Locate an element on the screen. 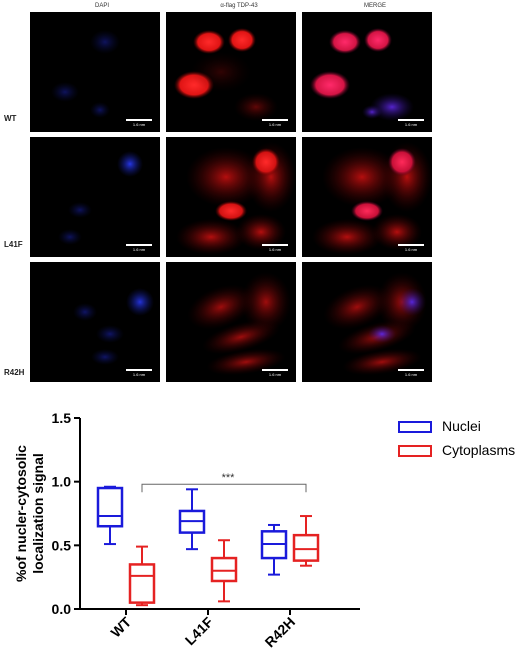 This screenshot has height=653, width=520. y-tick-label: 0.0 is located at coordinates (62, 609).